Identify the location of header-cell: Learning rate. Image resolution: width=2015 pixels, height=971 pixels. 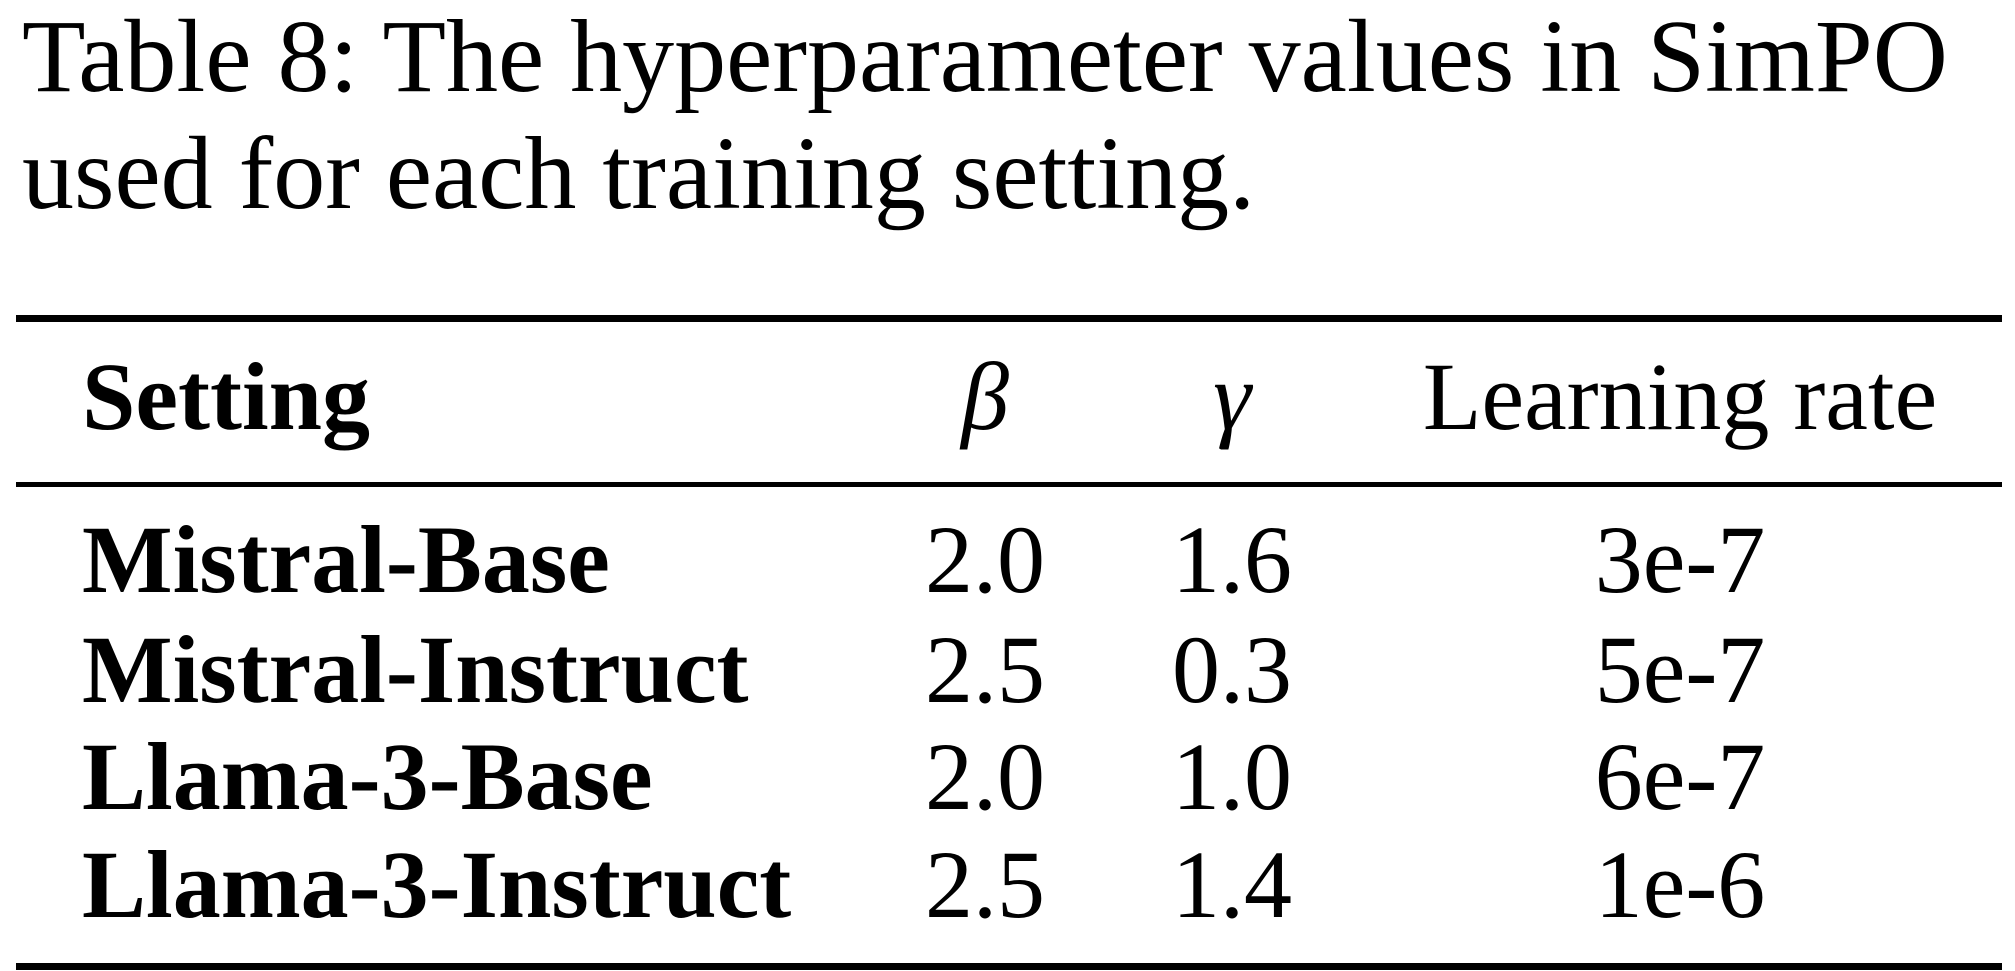
(1680, 396).